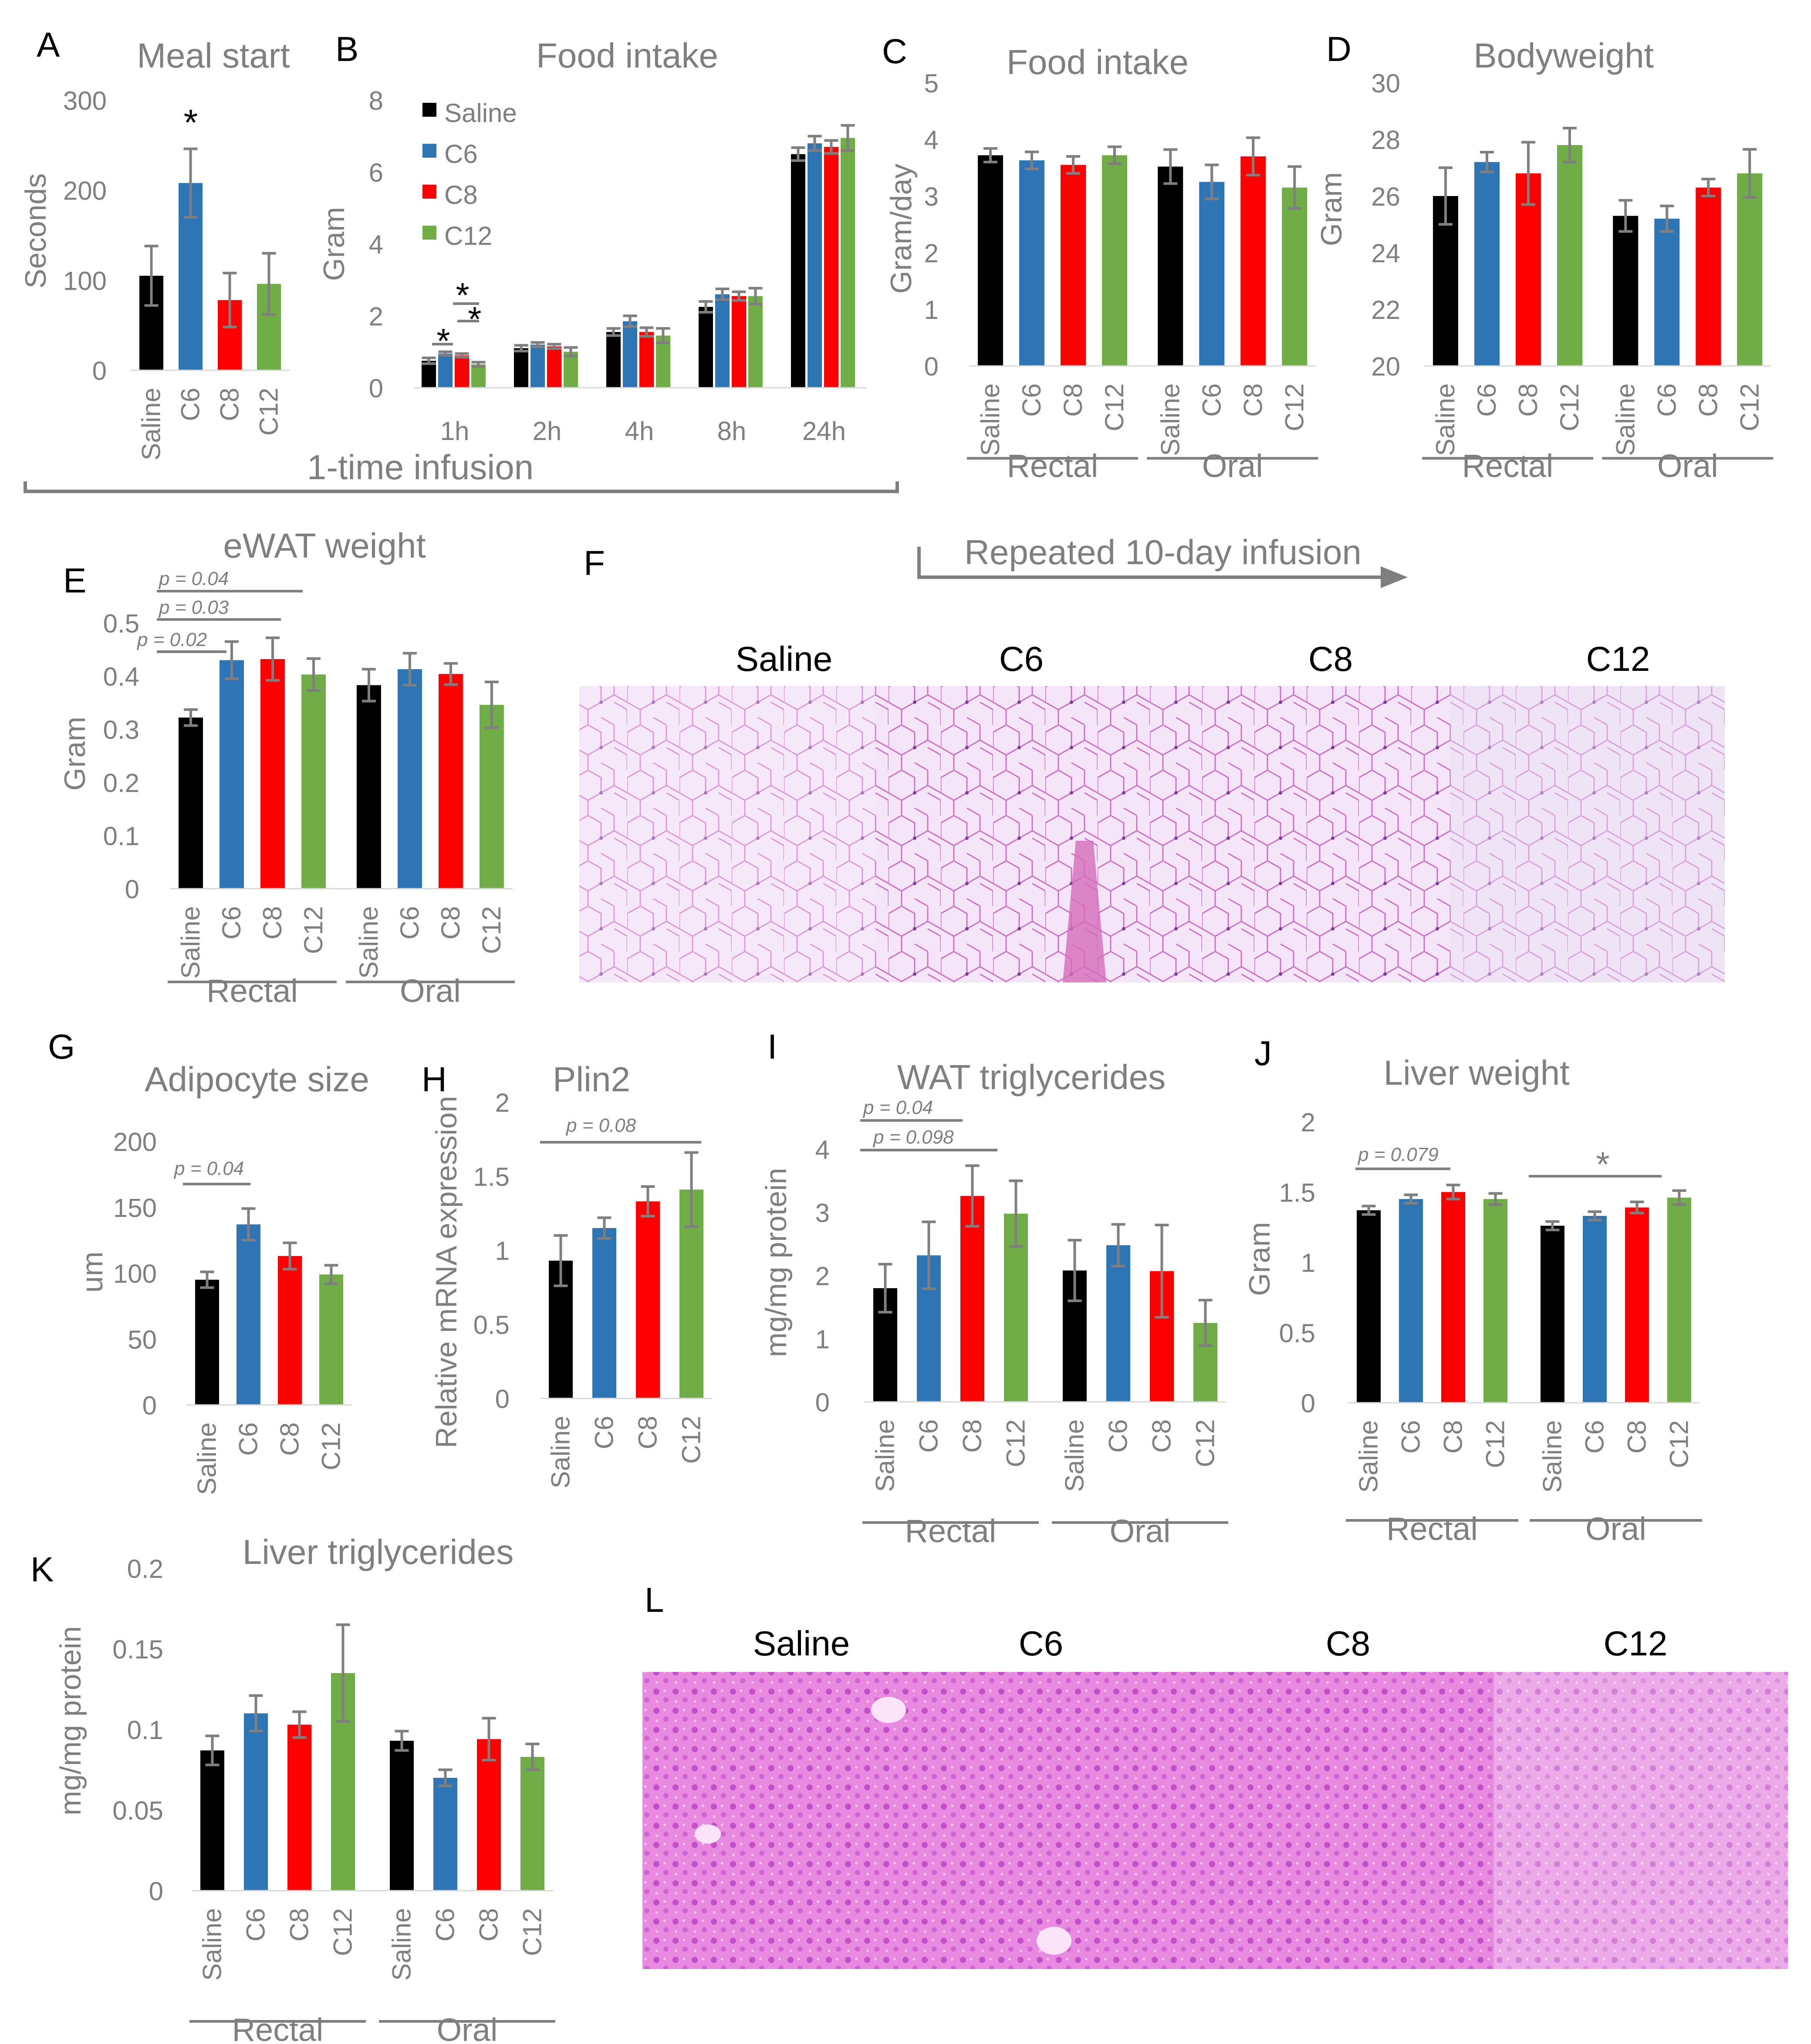  What do you see at coordinates (604, 1313) in the screenshot?
I see `bar-c6-rectal` at bounding box center [604, 1313].